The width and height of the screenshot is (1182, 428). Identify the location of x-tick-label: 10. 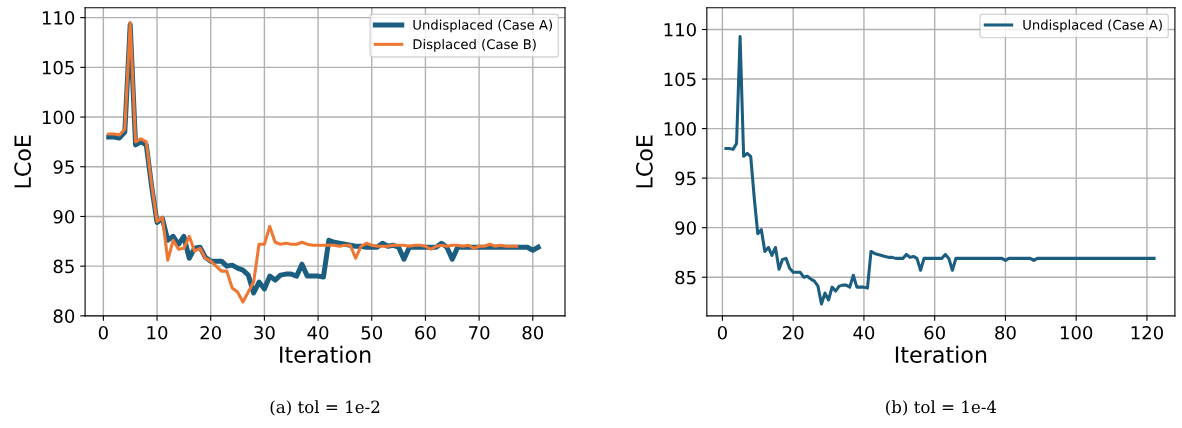
(157, 332).